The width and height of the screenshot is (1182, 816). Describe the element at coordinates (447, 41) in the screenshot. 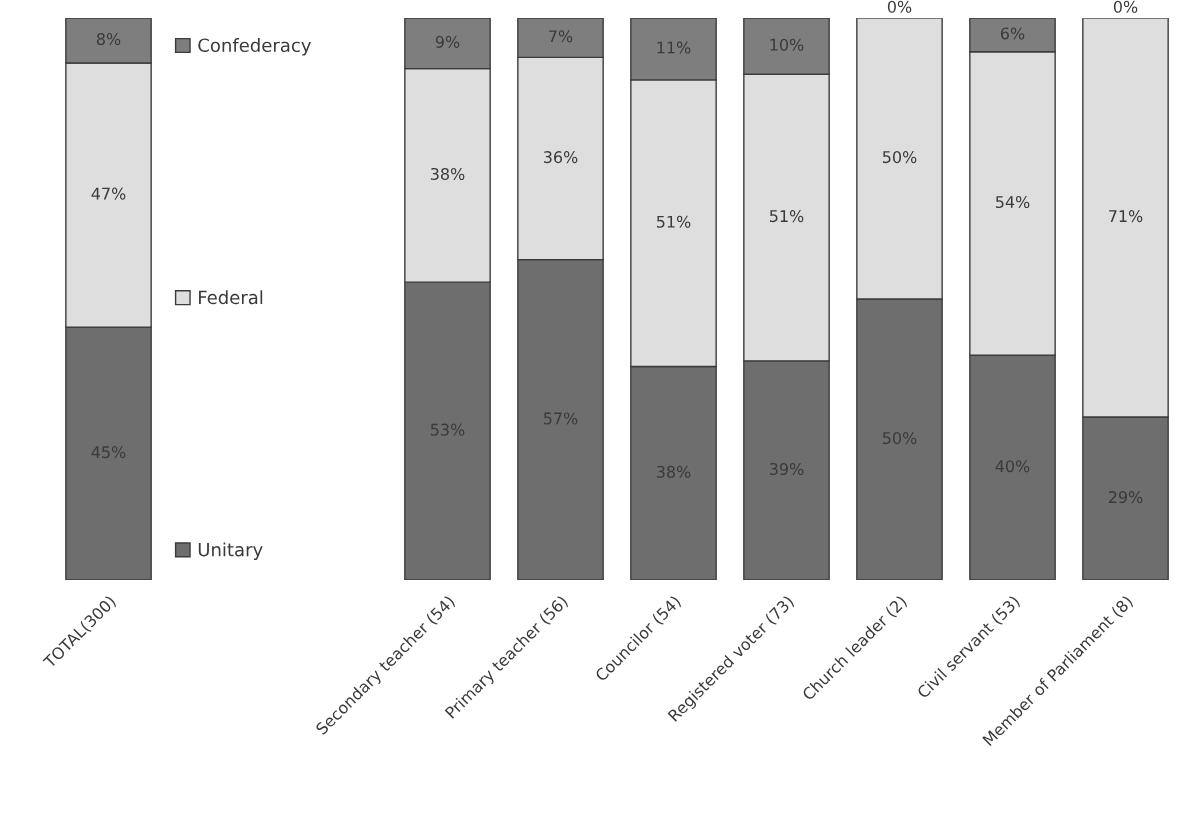

I see `data-label: 9%` at that location.